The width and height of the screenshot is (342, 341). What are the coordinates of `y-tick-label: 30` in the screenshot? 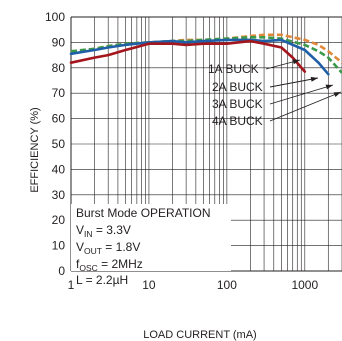 It's located at (59, 195).